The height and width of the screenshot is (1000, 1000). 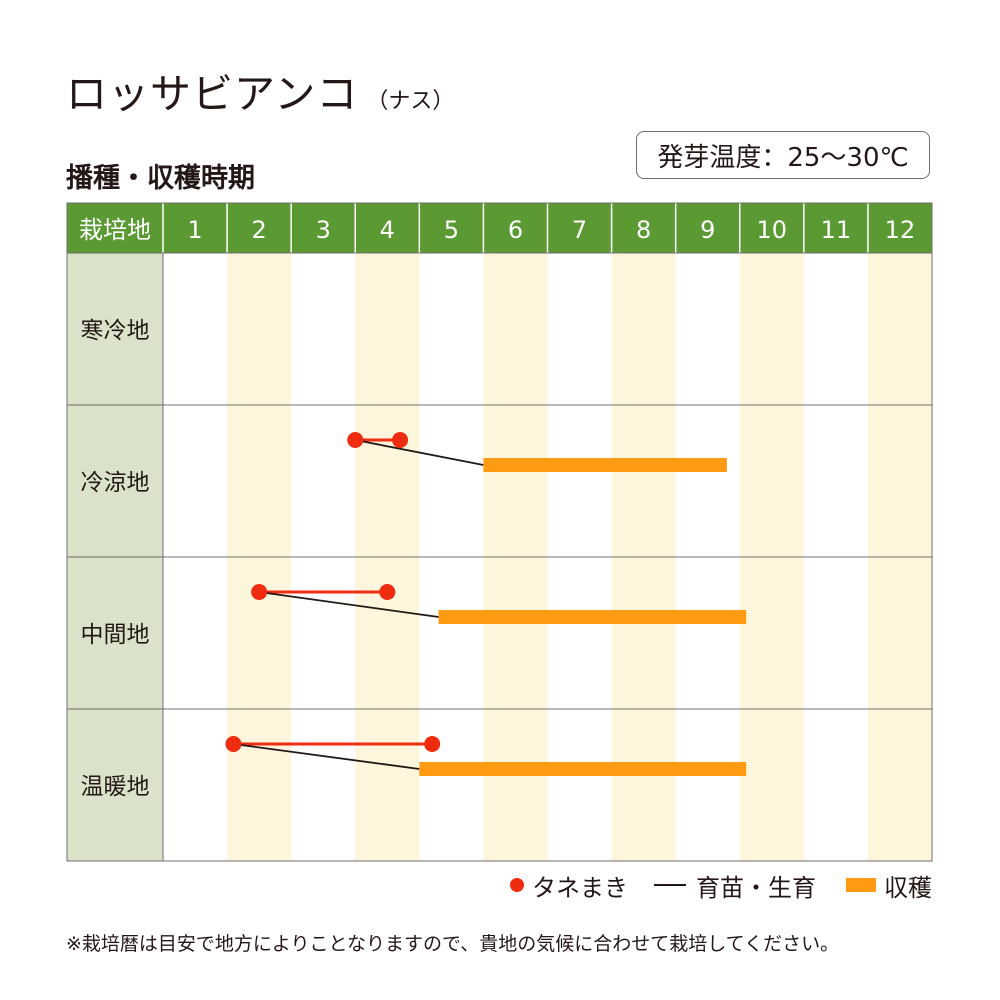 What do you see at coordinates (517, 885) in the screenshot?
I see `sowing-dot-icon` at bounding box center [517, 885].